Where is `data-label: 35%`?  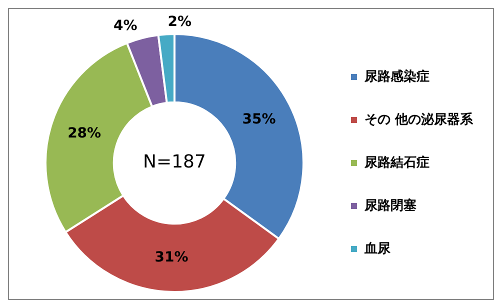 data-label: 35% is located at coordinates (259, 120).